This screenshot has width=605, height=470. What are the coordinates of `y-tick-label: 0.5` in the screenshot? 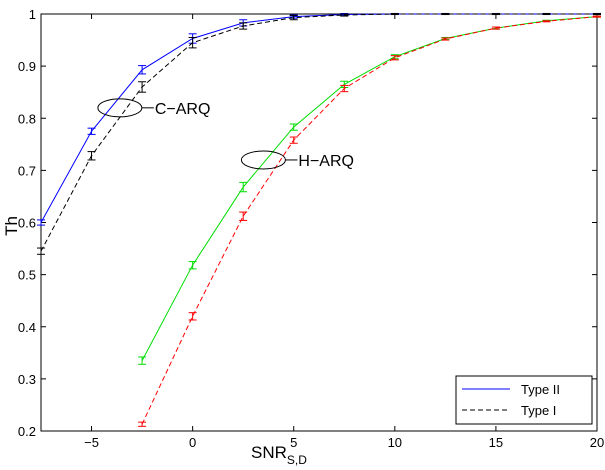 It's located at (27, 275).